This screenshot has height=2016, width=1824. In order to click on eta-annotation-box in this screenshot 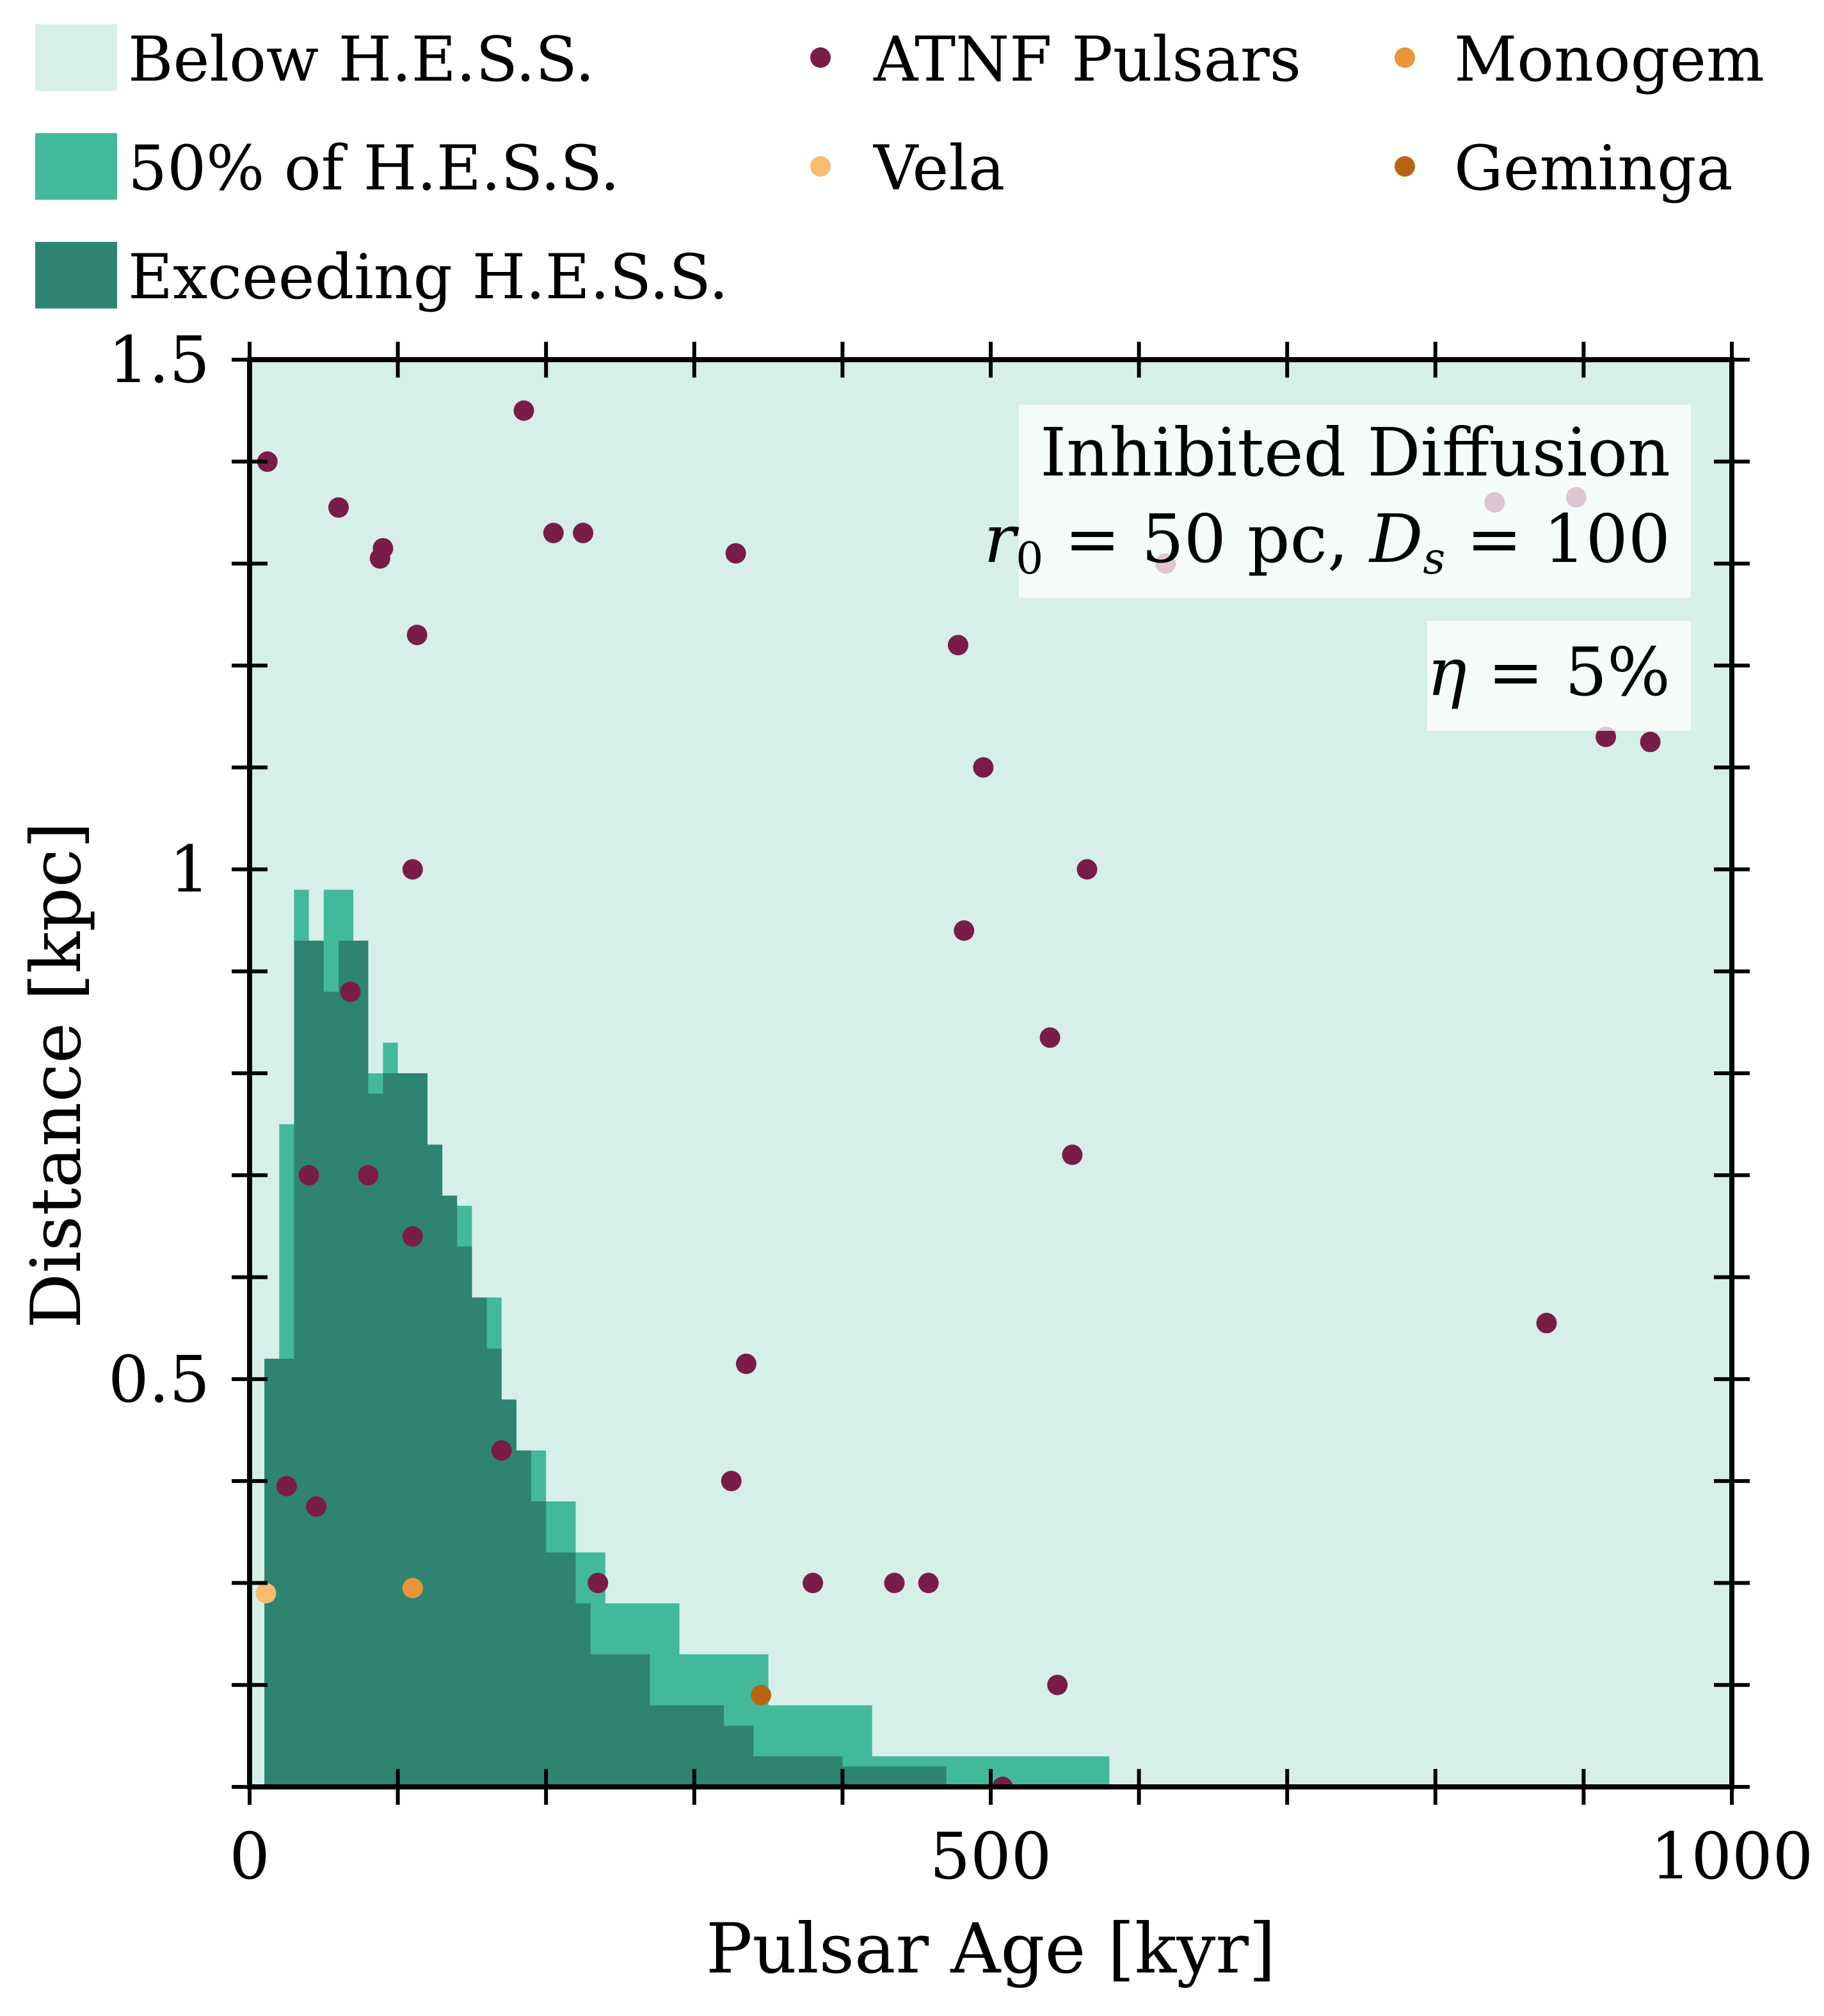, I will do `click(1559, 676)`.